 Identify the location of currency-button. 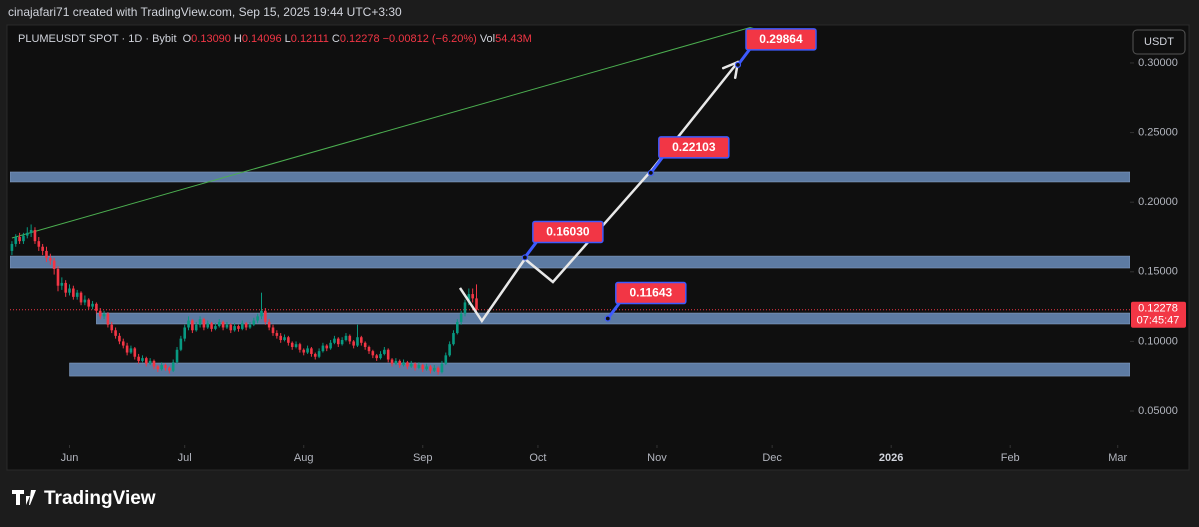
(1159, 42).